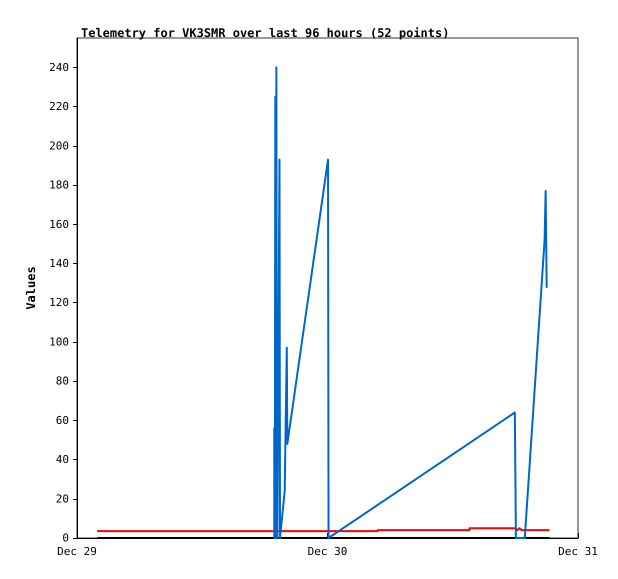 The image size is (618, 579). Describe the element at coordinates (59, 67) in the screenshot. I see `y-tick-label: 240` at that location.